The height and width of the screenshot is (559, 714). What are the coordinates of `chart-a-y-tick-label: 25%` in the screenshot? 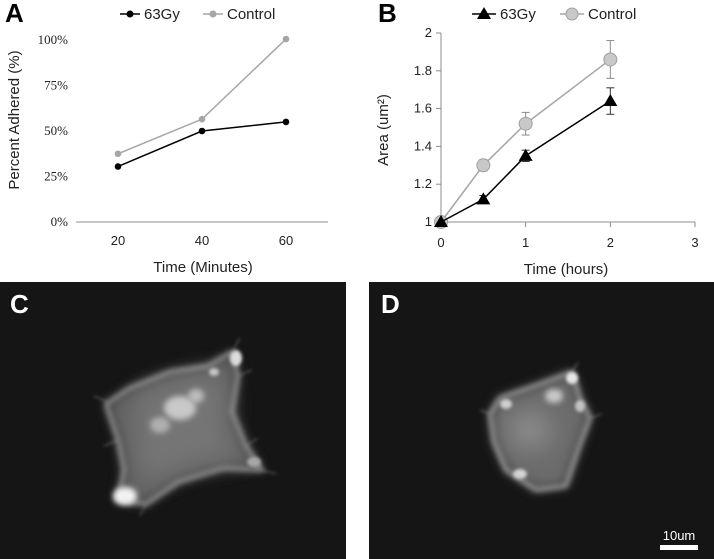 It's located at (56, 176).